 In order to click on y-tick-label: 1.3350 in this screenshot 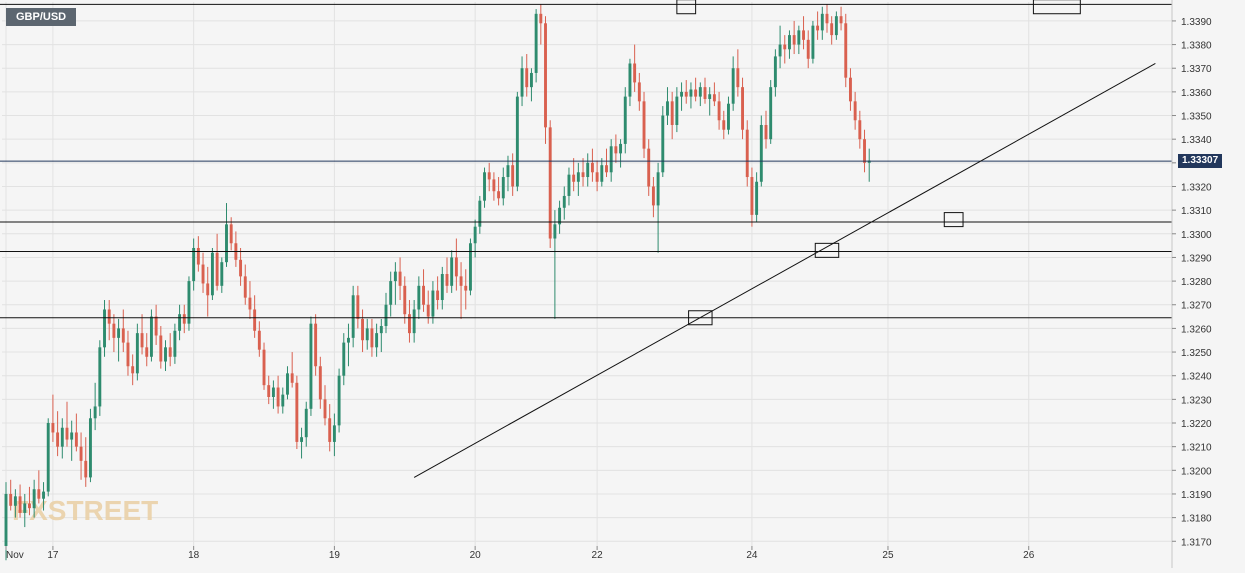, I will do `click(1196, 117)`.